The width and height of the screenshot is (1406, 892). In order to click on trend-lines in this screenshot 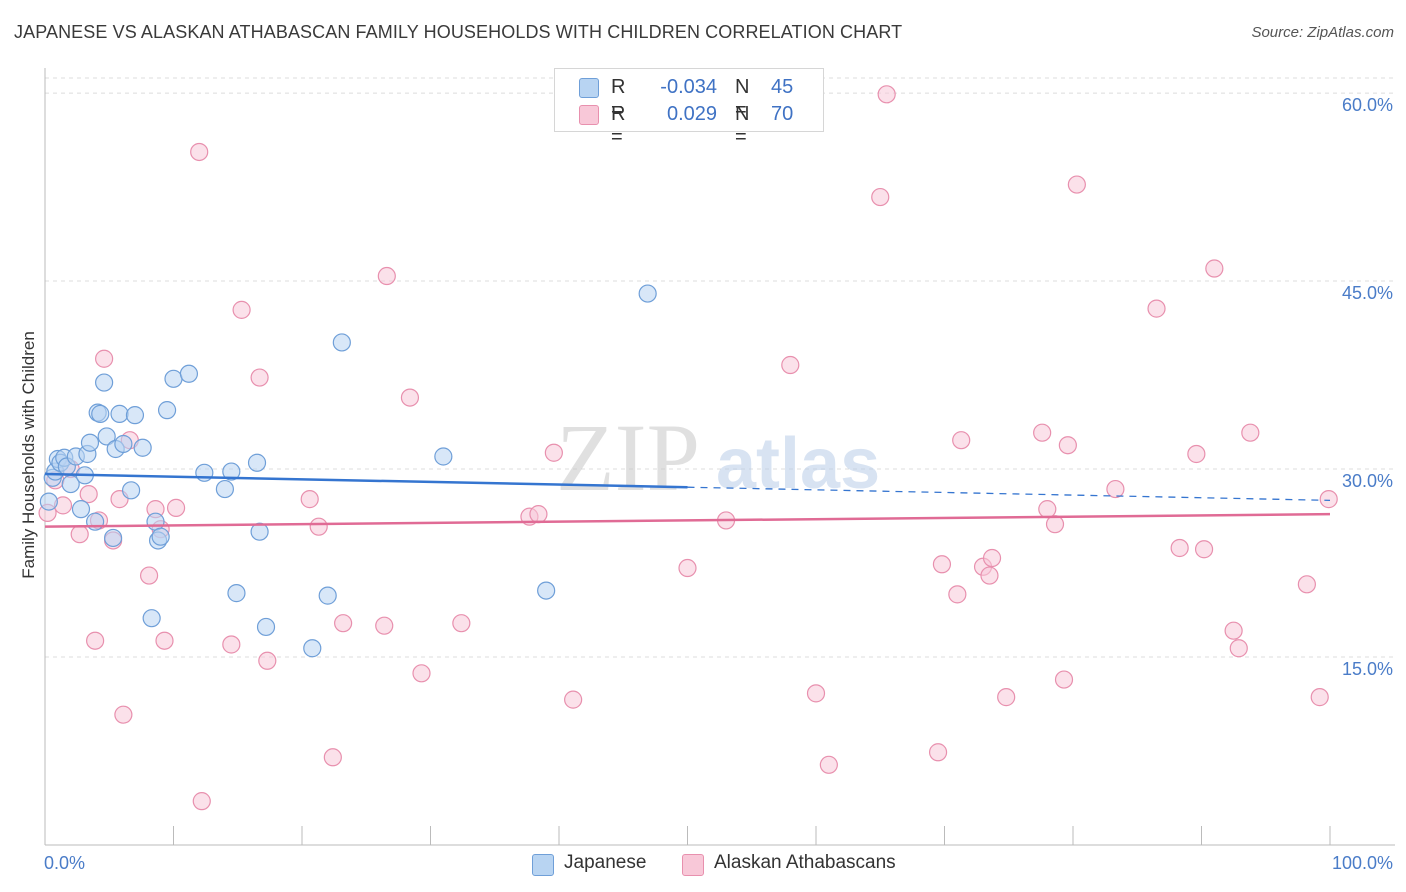, I will do `click(687, 500)`.